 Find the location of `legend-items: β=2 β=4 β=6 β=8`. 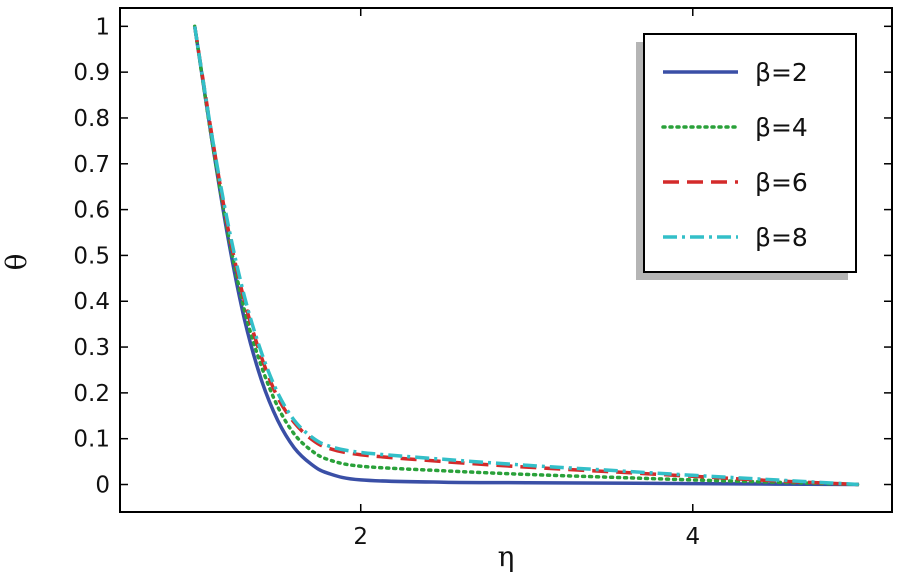

legend-items: β=2 β=4 β=6 β=8 is located at coordinates (734, 155).